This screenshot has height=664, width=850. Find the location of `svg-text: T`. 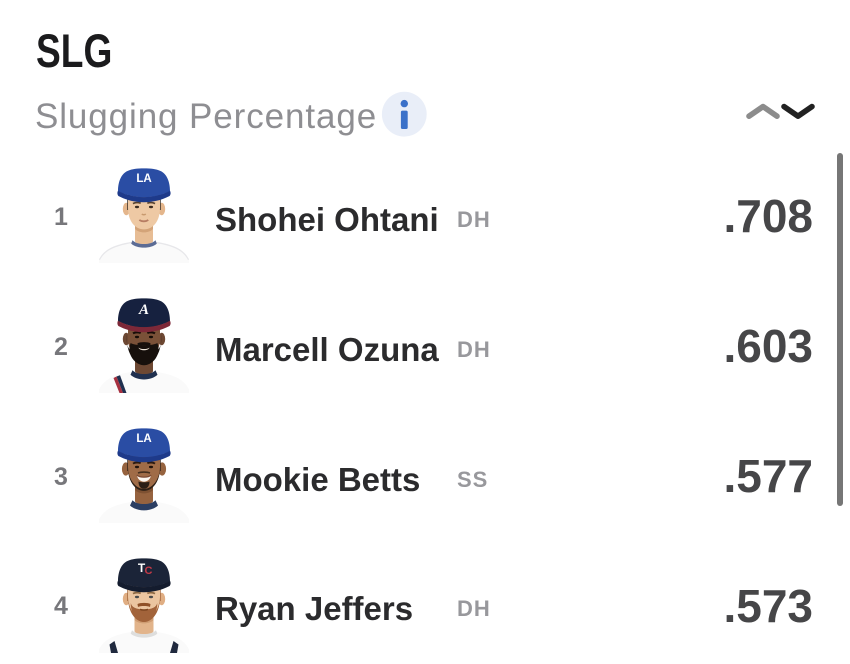

svg-text: T is located at coordinates (142, 568).